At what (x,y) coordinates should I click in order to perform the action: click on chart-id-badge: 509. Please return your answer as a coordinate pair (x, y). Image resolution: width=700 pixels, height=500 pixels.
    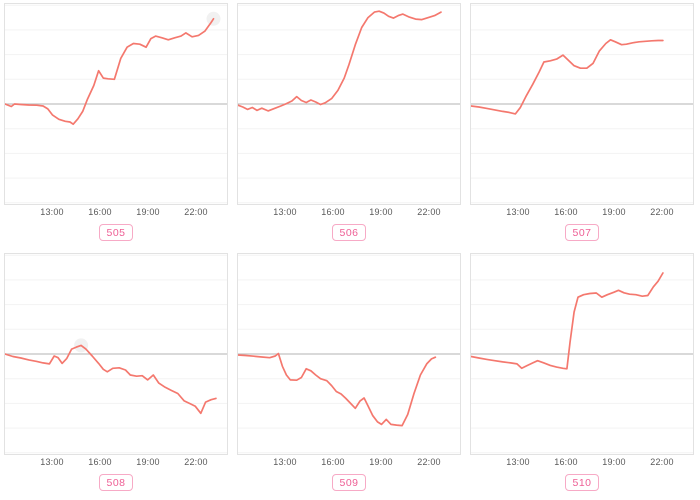
    Looking at the image, I should click on (349, 482).